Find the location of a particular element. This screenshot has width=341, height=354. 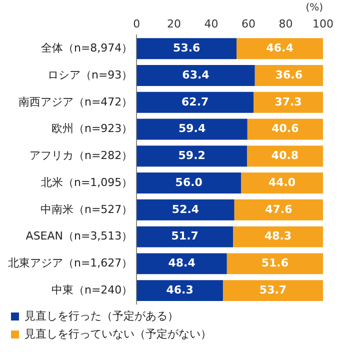

data-label: 53.7 is located at coordinates (273, 289).